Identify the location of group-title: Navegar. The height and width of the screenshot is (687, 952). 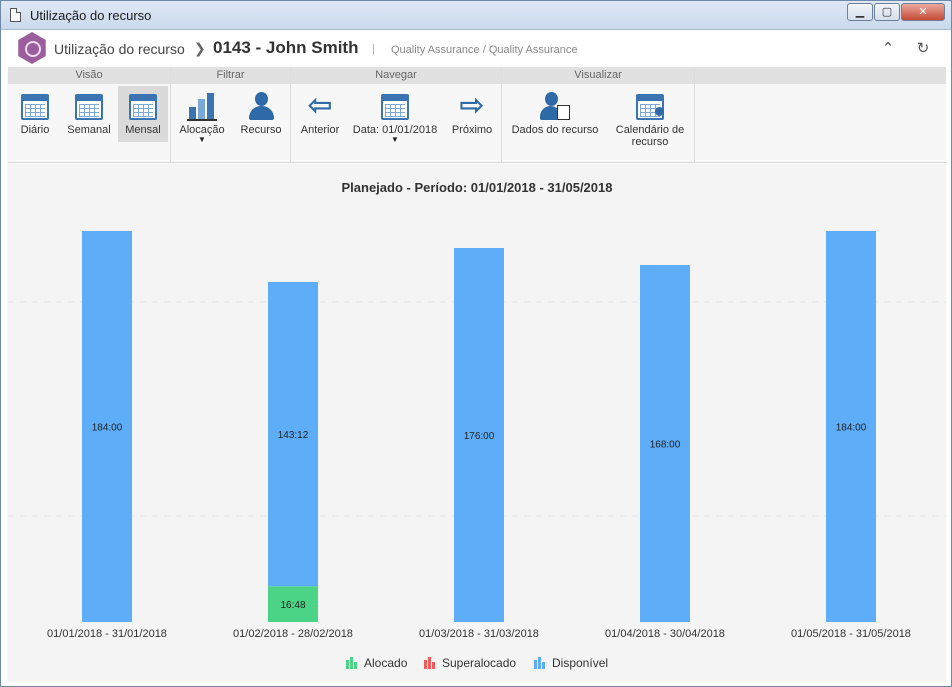
(396, 75).